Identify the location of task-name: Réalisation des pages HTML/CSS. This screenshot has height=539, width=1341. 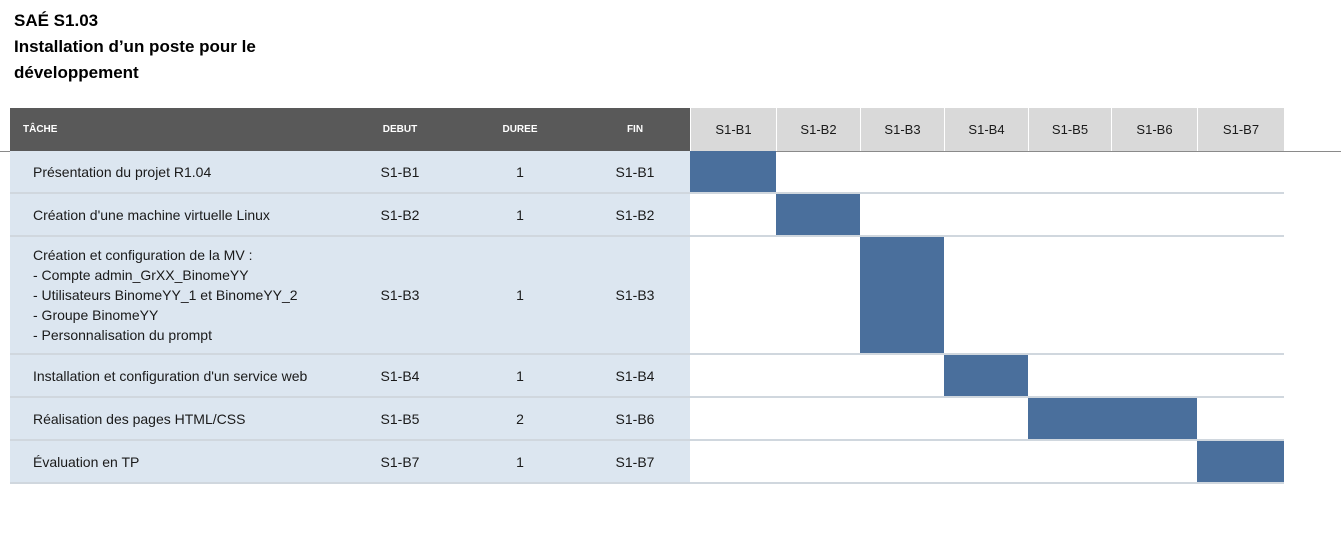
(183, 418).